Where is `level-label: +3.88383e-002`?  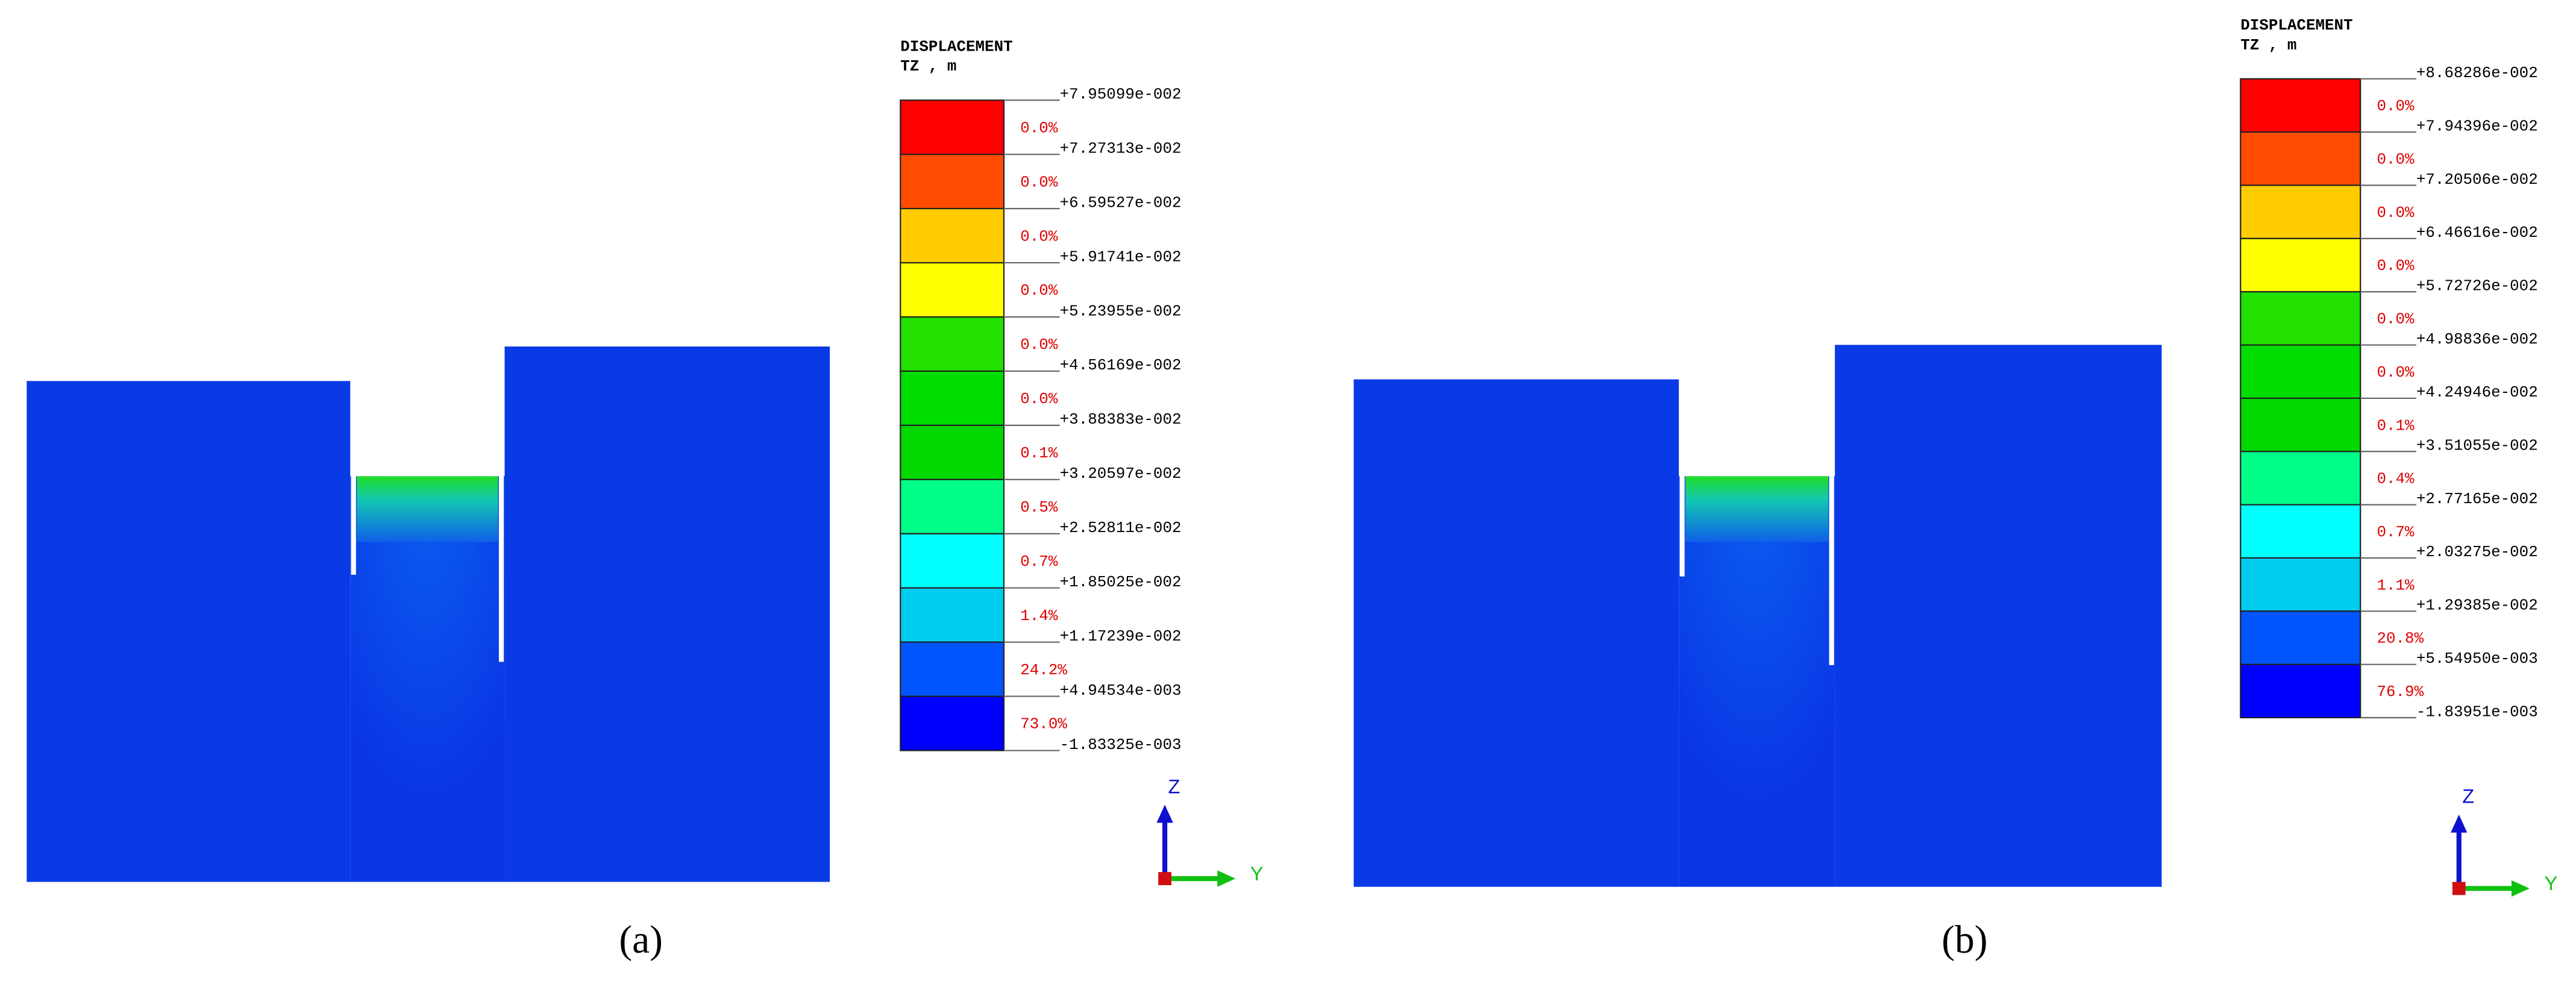 level-label: +3.88383e-002 is located at coordinates (1121, 419).